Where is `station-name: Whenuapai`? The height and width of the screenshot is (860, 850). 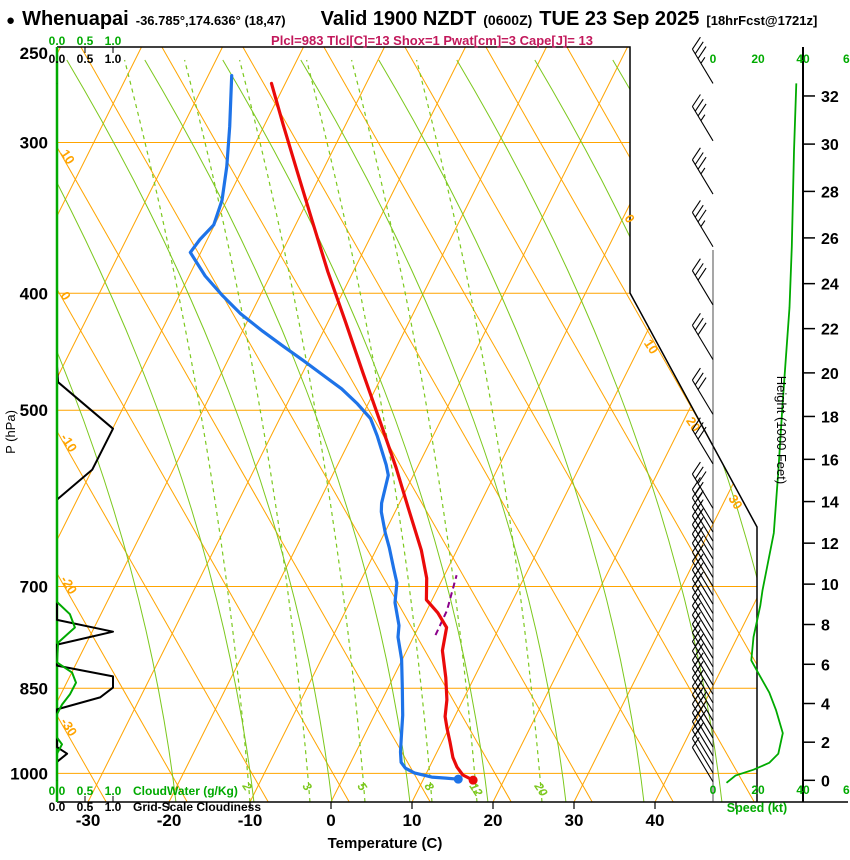 station-name: Whenuapai is located at coordinates (75, 19).